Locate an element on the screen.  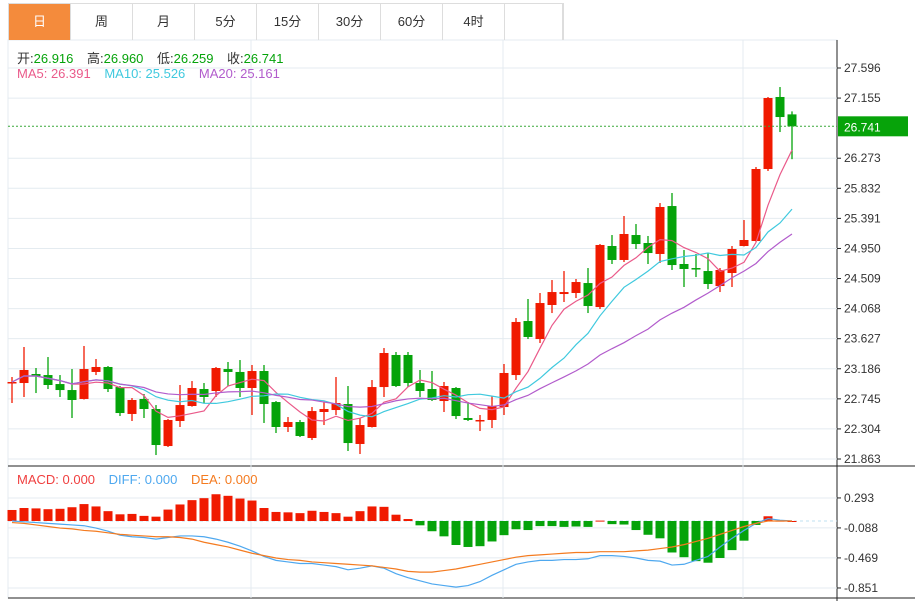
ohlc-info: 开:26.916 高:26.960 低:26.259 收:26.741 is located at coordinates (155, 57).